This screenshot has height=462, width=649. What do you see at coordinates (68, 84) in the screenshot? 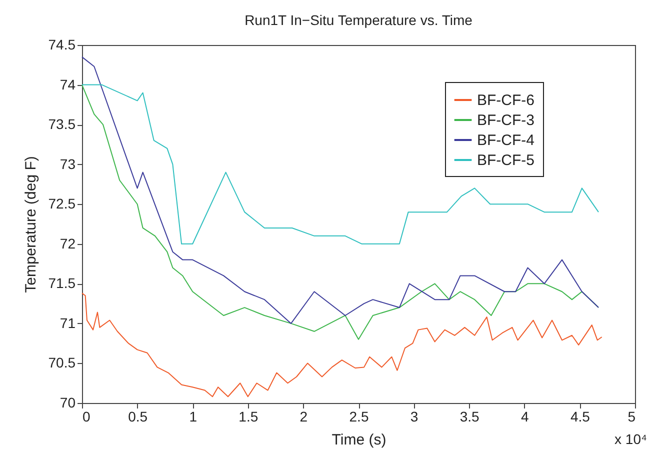
I see `y-tick-label: 74` at bounding box center [68, 84].